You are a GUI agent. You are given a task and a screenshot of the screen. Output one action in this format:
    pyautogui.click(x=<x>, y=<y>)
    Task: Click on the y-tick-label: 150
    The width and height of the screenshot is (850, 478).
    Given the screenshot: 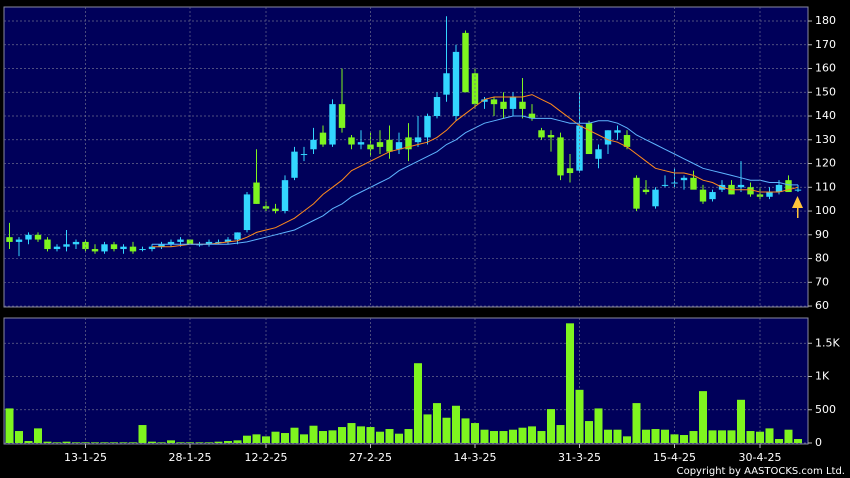 What is the action you would take?
    pyautogui.click(x=825, y=91)
    